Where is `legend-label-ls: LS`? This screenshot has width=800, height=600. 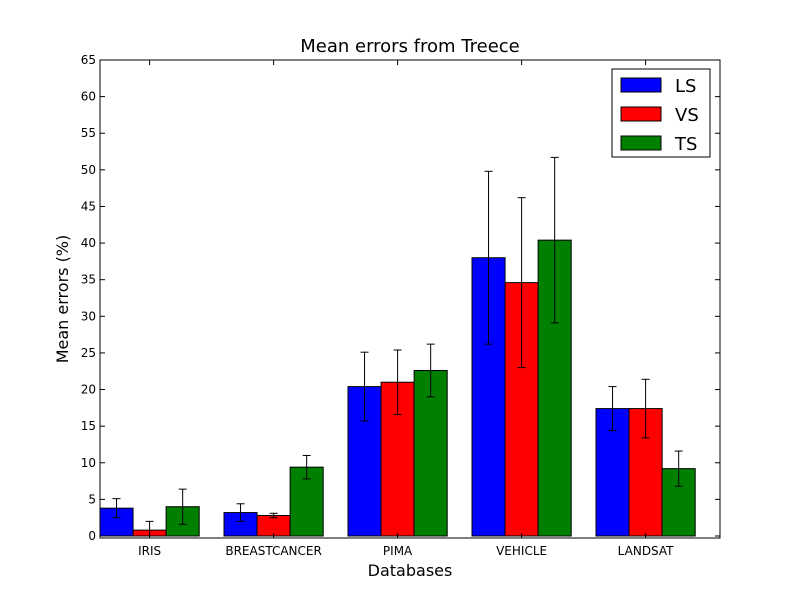
legend-label-ls: LS is located at coordinates (685, 86).